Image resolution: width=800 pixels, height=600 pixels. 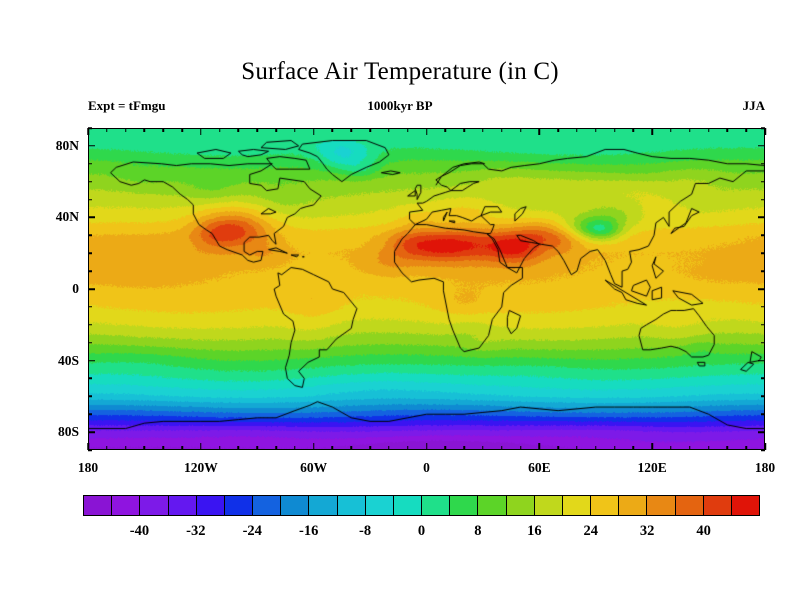 I want to click on colorbar-tick-label: -40, so click(x=139, y=531).